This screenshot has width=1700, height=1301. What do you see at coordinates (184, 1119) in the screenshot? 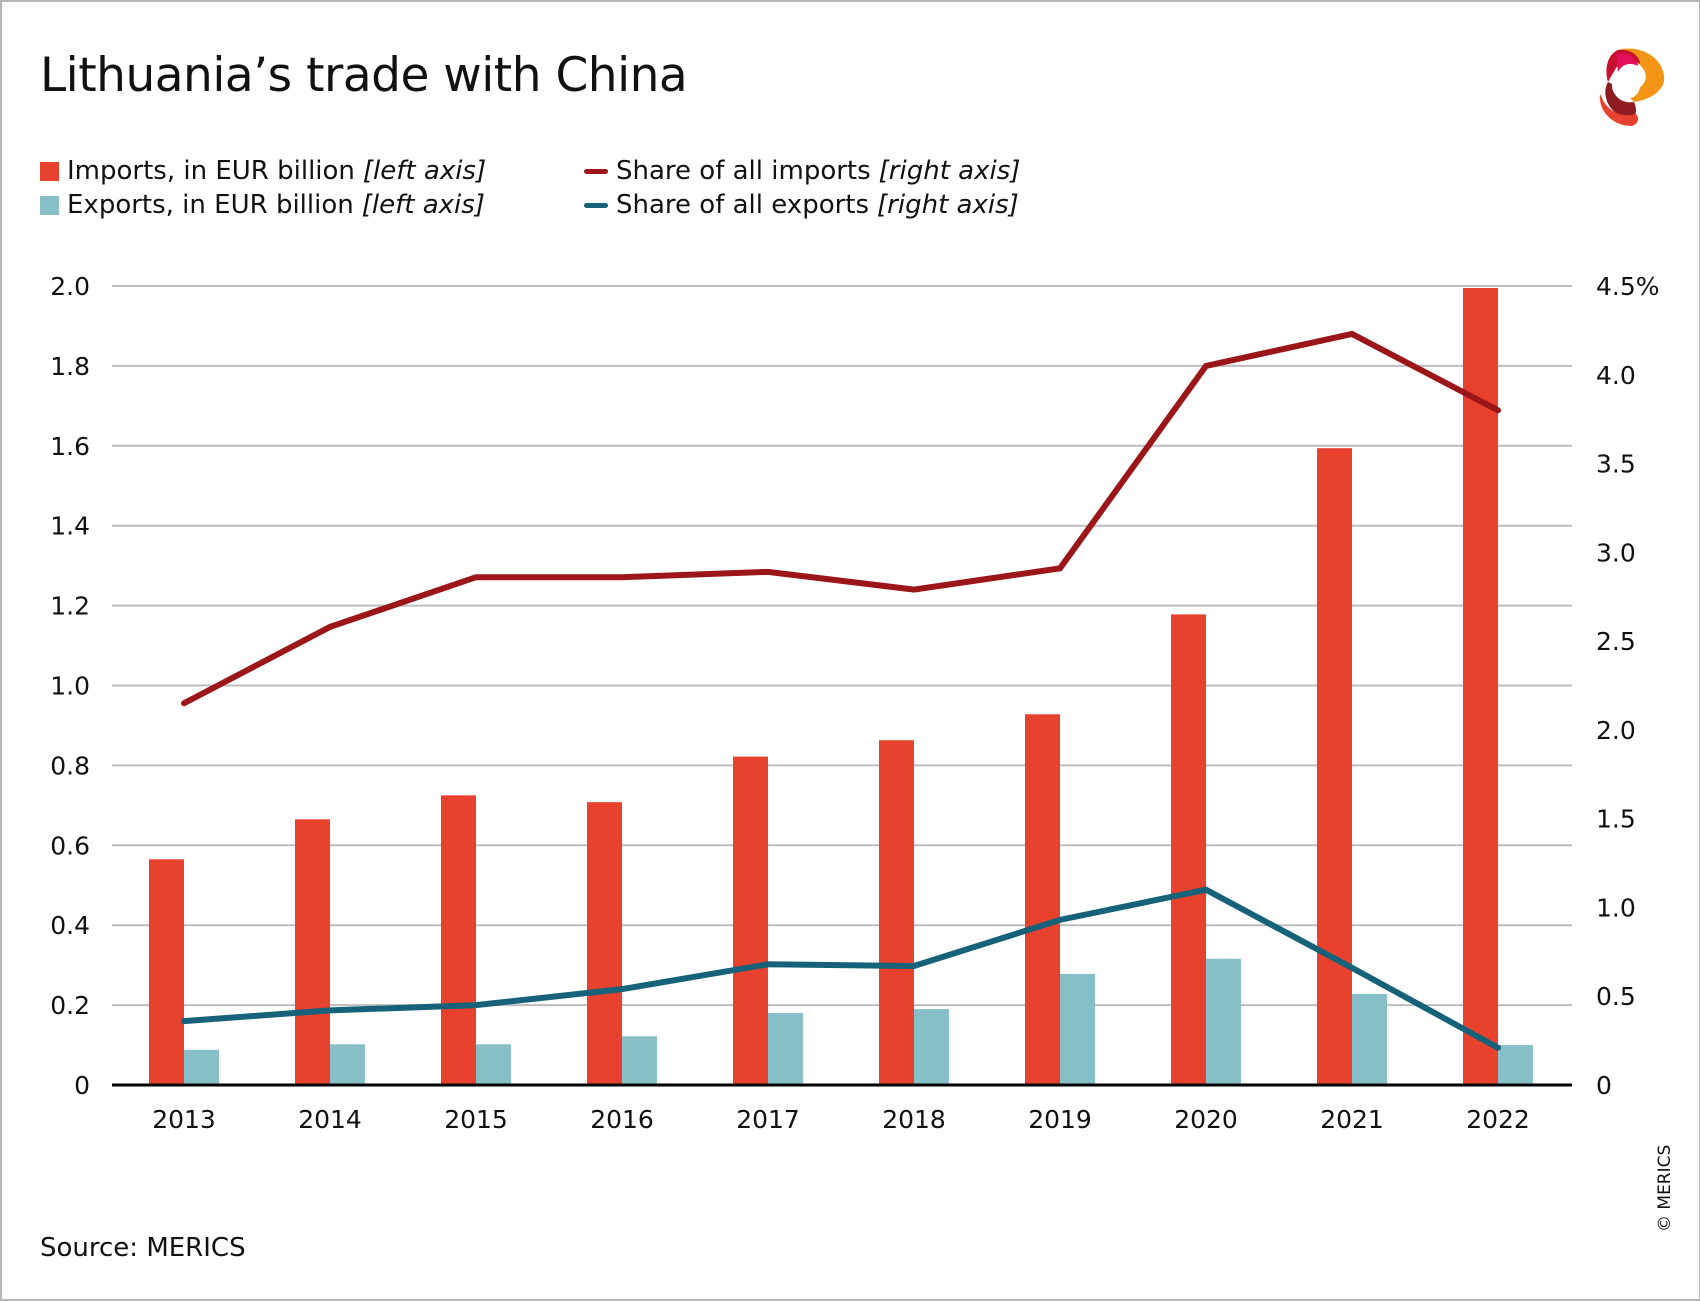
I see `x-axis-tick: 2013` at bounding box center [184, 1119].